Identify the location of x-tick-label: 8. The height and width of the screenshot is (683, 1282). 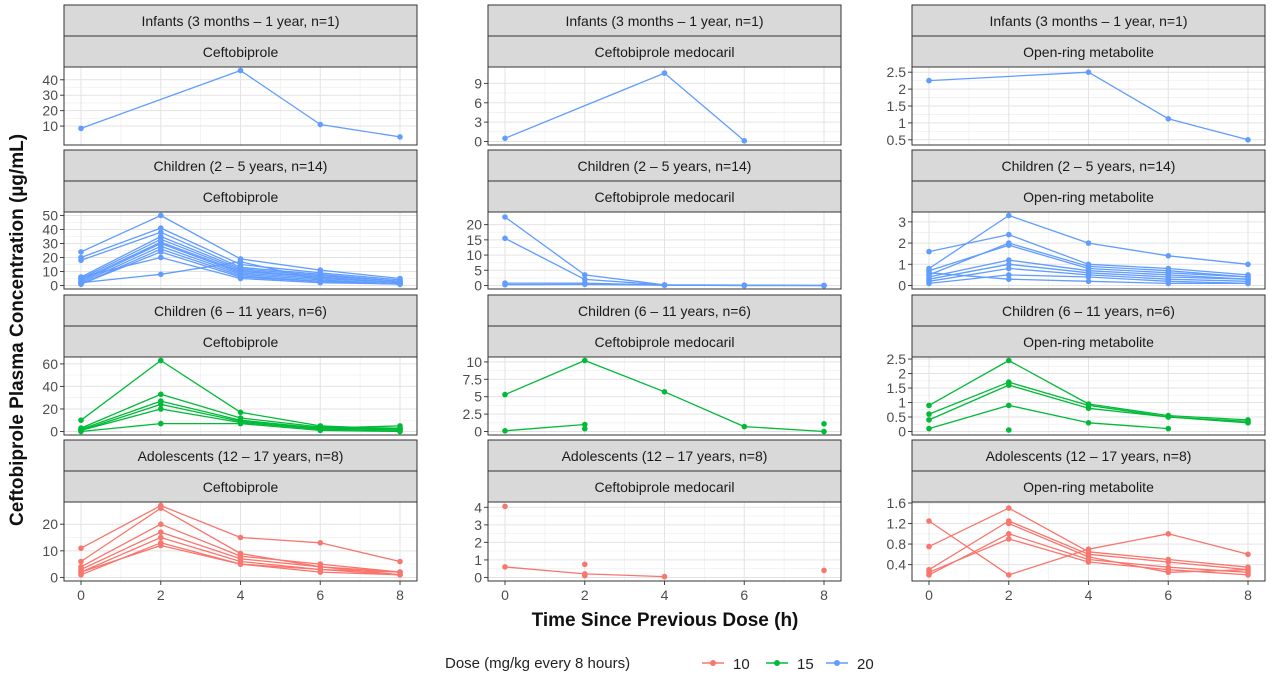
(400, 595).